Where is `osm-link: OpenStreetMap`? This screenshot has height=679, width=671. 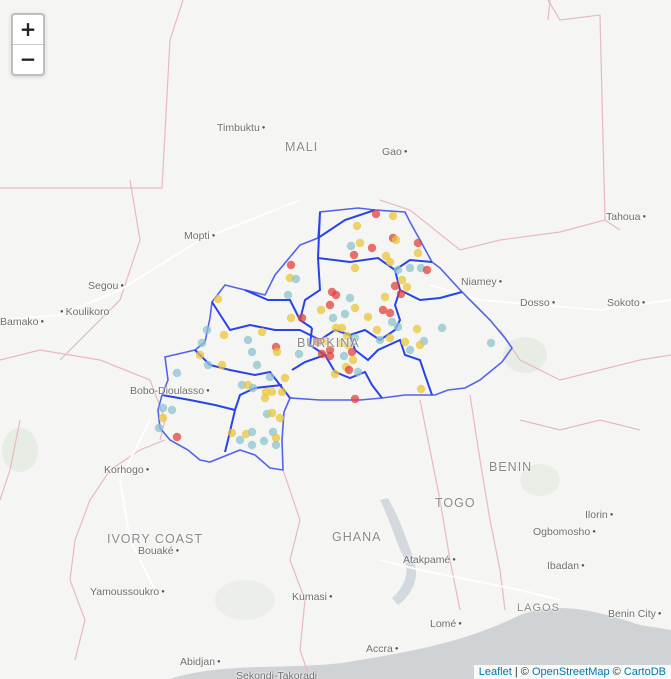
osm-link: OpenStreetMap is located at coordinates (570, 672).